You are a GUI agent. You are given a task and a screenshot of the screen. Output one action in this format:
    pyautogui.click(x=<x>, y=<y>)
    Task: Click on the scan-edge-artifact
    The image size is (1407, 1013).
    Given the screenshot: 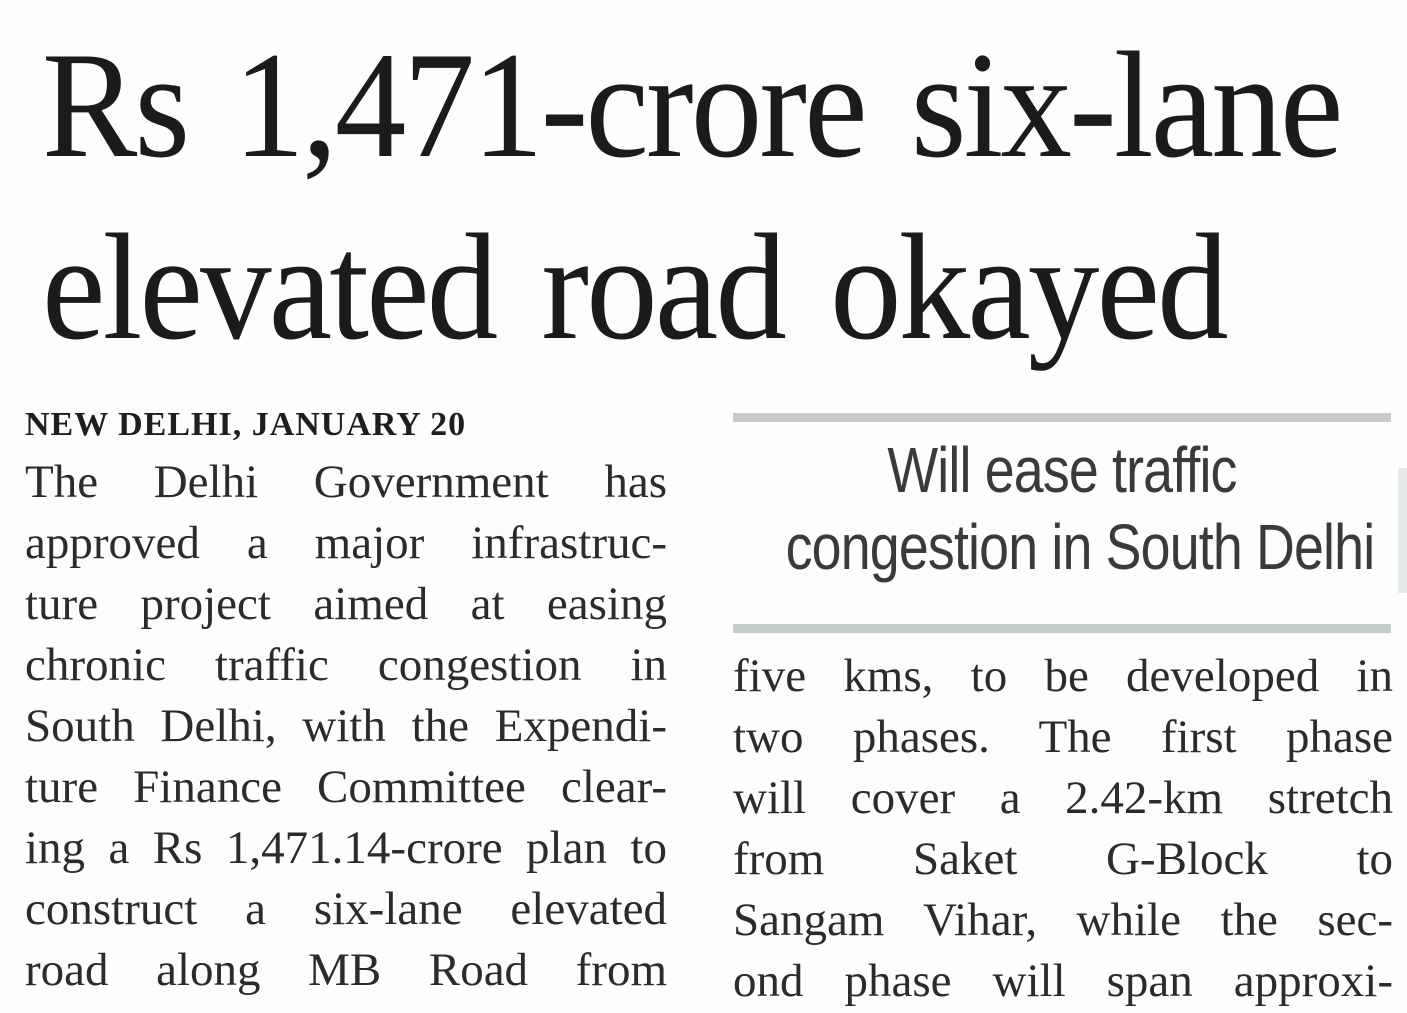 What is the action you would take?
    pyautogui.click(x=1402, y=530)
    